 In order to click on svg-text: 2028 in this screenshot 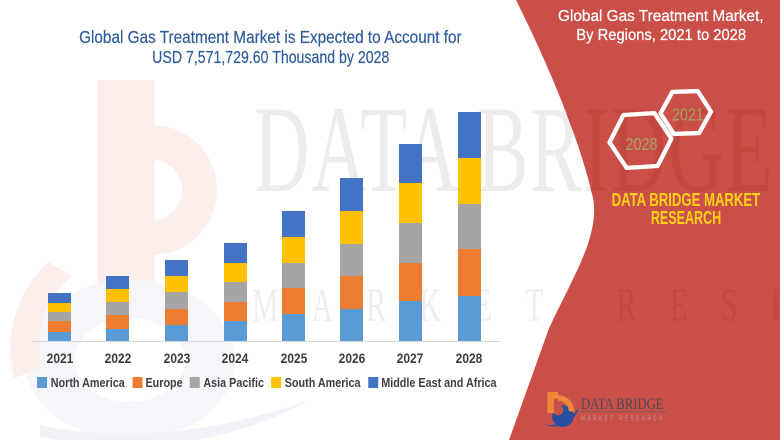, I will do `click(642, 144)`.